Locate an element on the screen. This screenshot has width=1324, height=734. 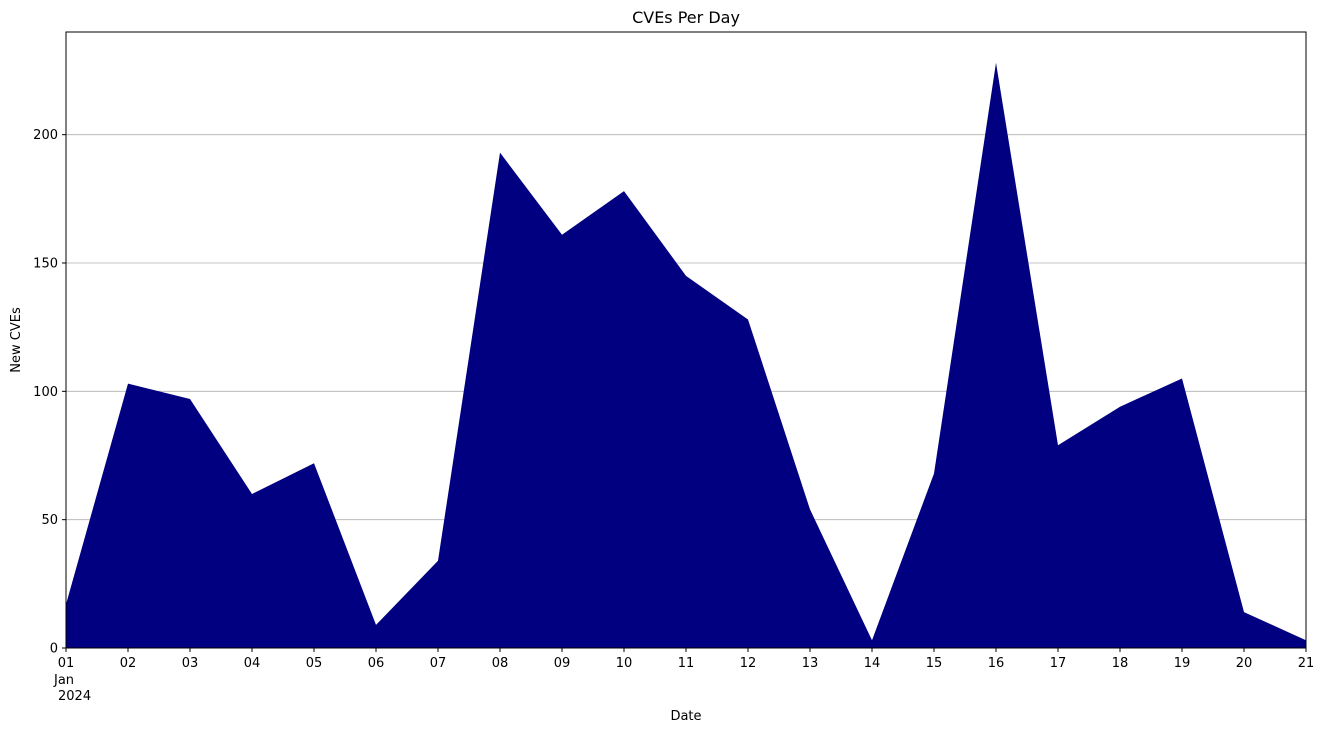
chart-title: CVEs Per Day is located at coordinates (686, 17).